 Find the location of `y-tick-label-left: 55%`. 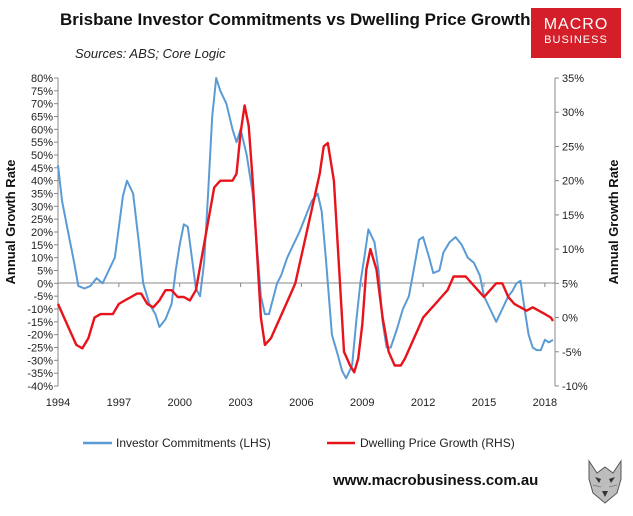

y-tick-label-left: 55% is located at coordinates (42, 143).